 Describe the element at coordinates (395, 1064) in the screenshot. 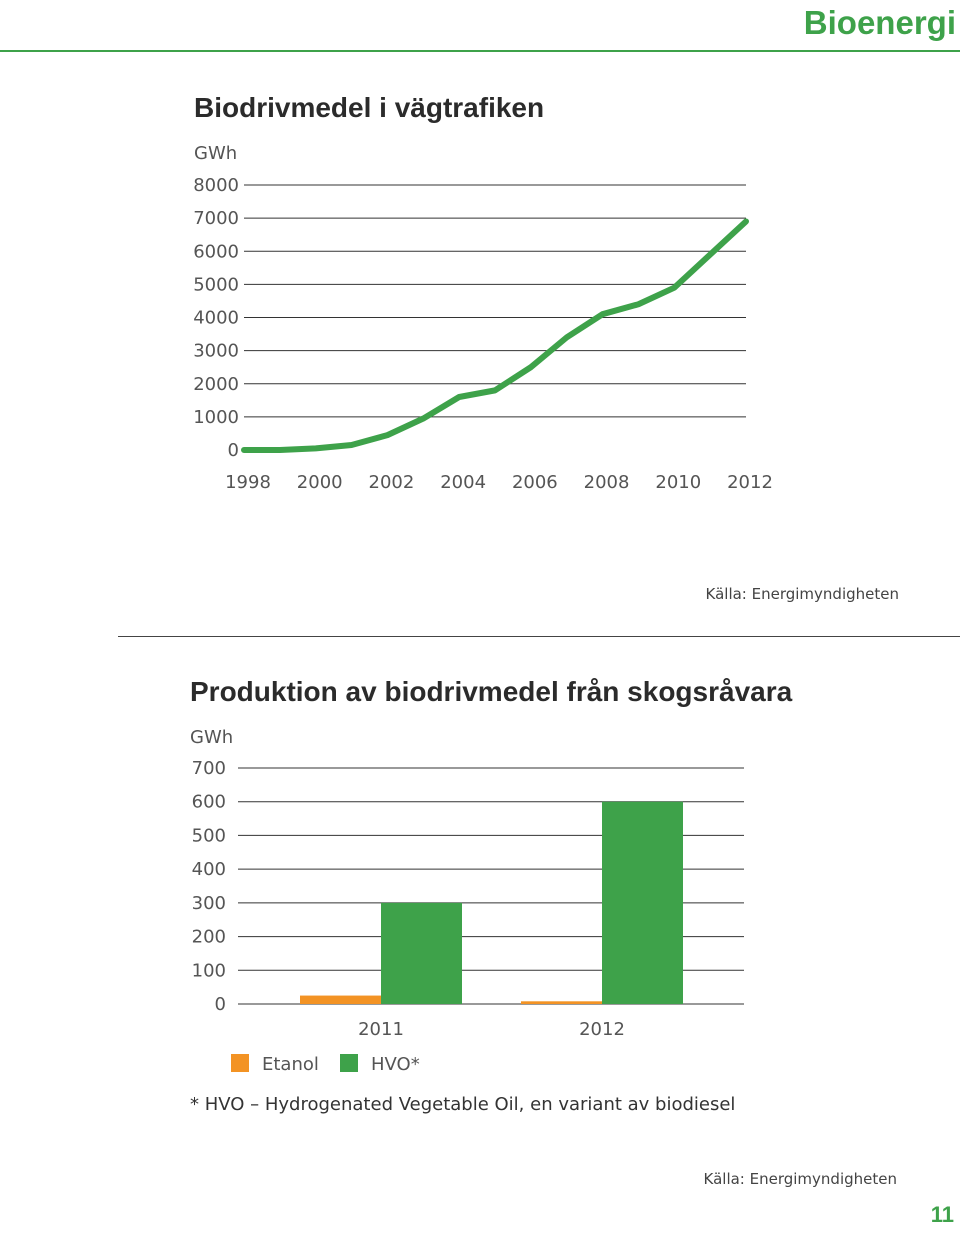

I see `legend-label: HVO*` at that location.